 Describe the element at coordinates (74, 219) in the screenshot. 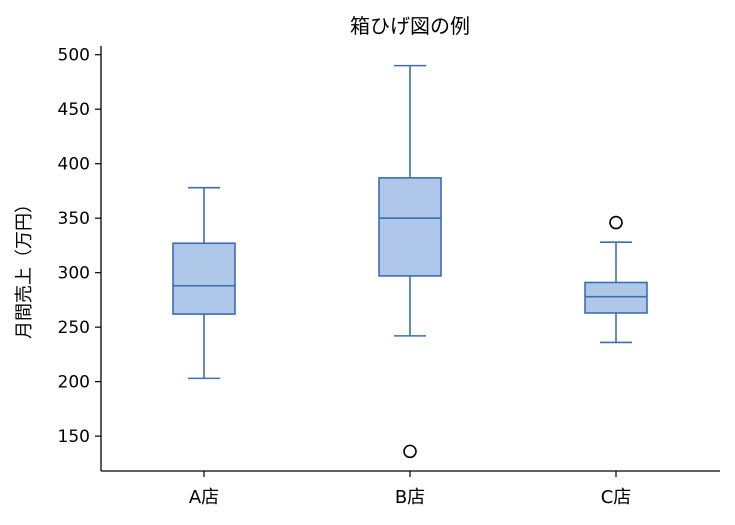

I see `y-tick-label: 350` at that location.